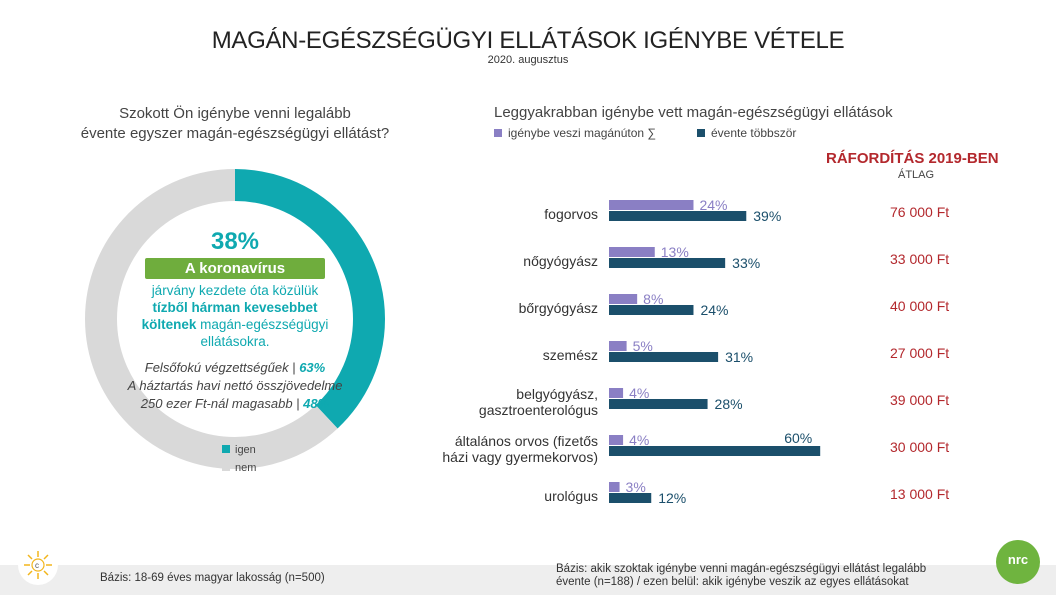  I want to click on bar-value-label: 33%, so click(746, 263).